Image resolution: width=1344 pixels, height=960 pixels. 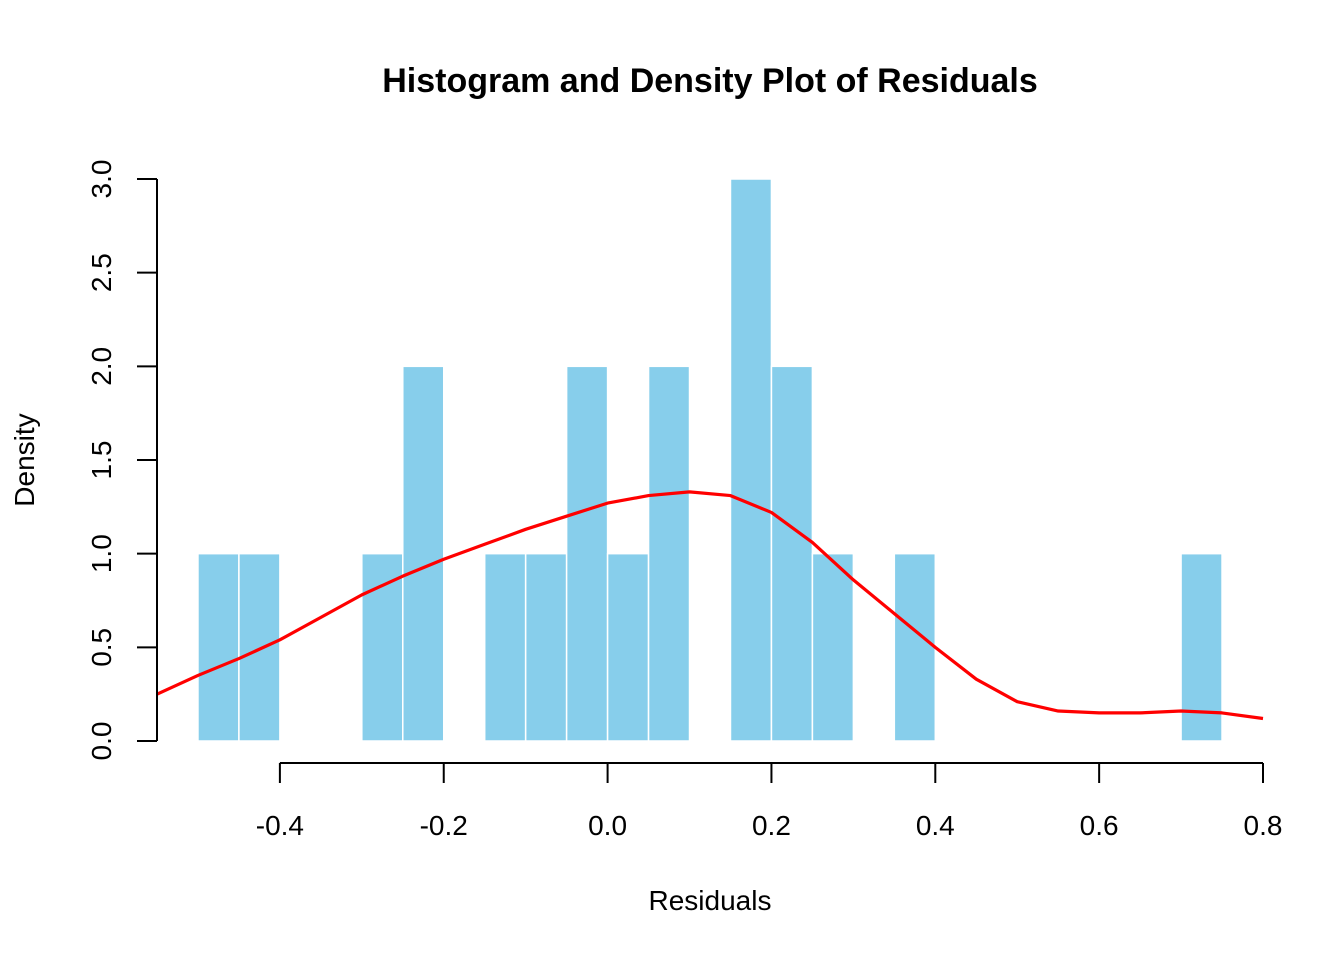 I want to click on y-tick-label: 0.0, so click(x=101, y=741).